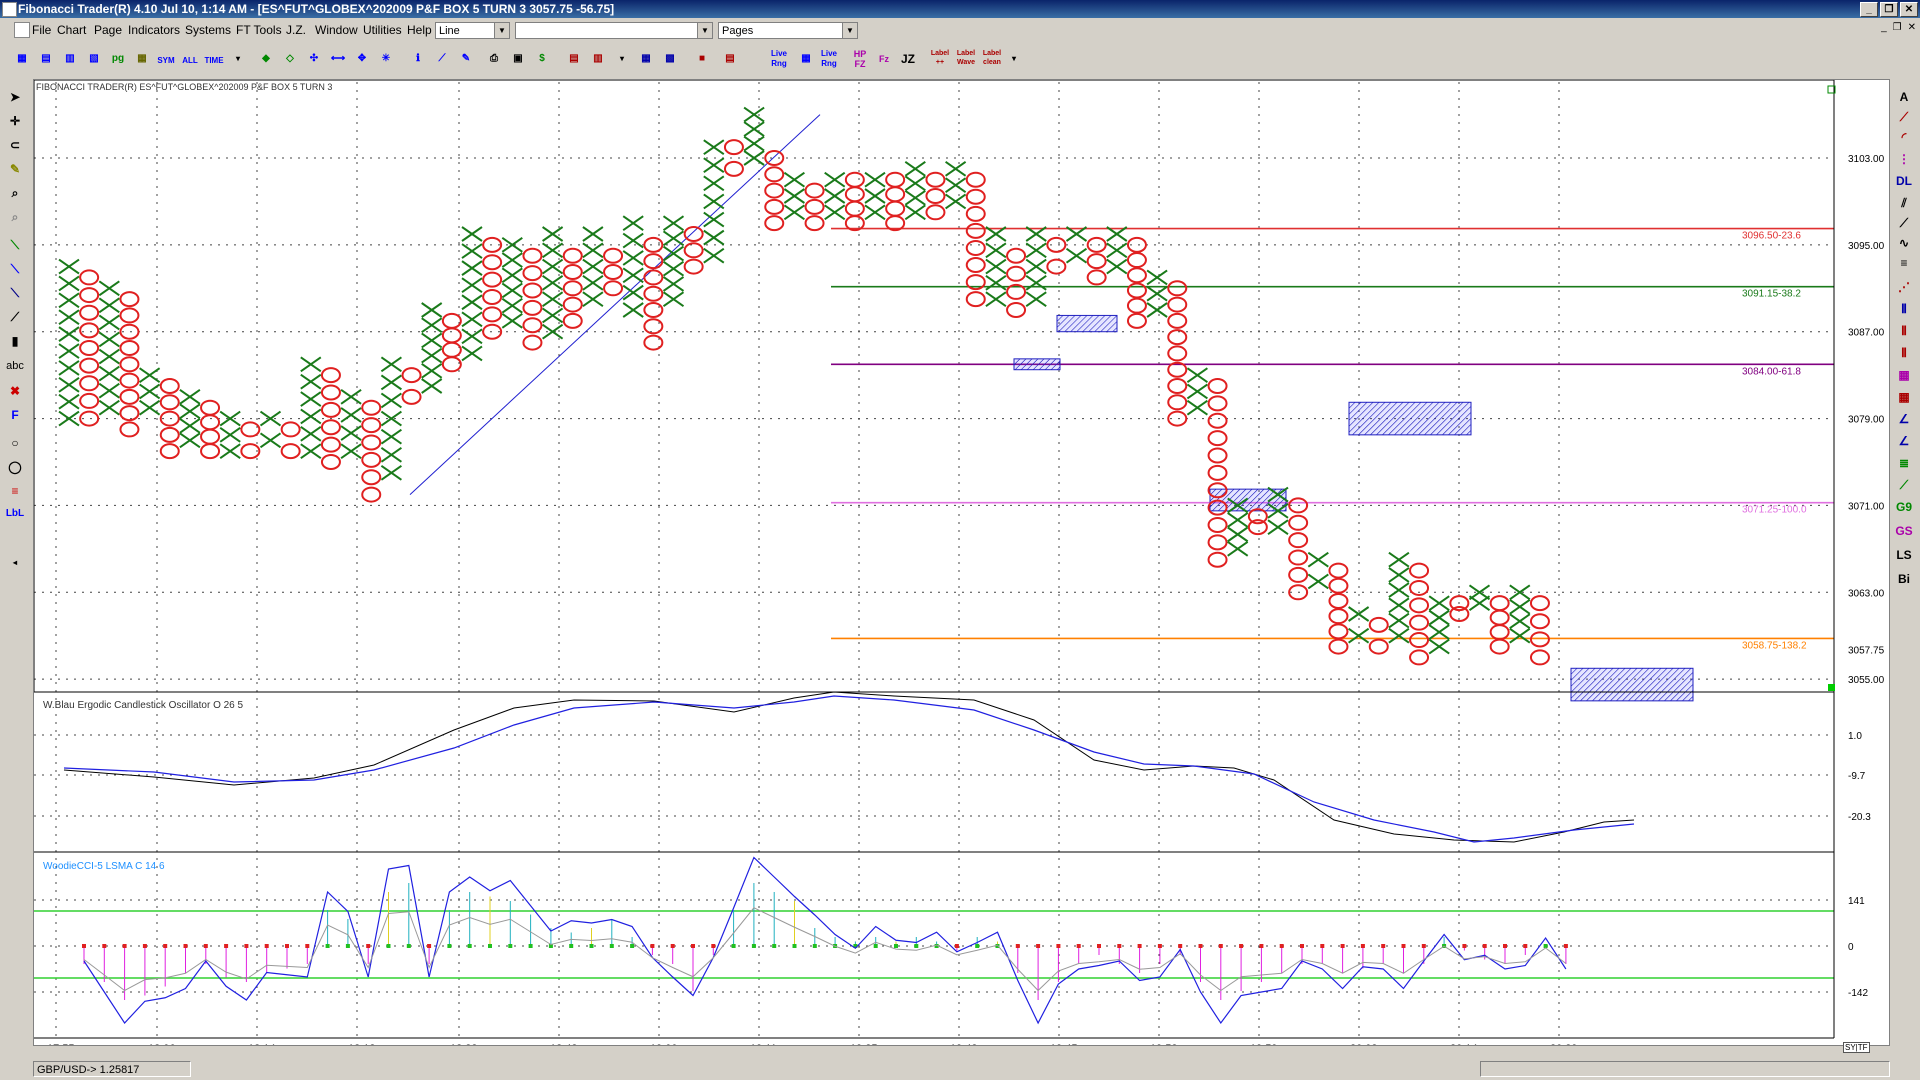  Describe the element at coordinates (15, 366) in the screenshot. I see `text-tool: abc` at that location.